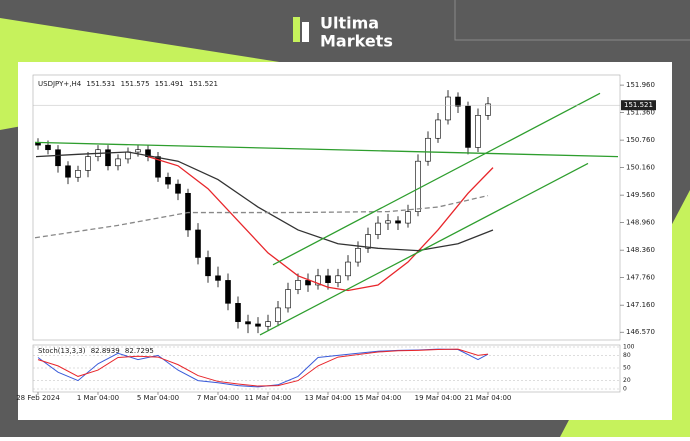 This screenshot has height=441, width=690. I want to click on stoch-tick-label: 50, so click(627, 368).